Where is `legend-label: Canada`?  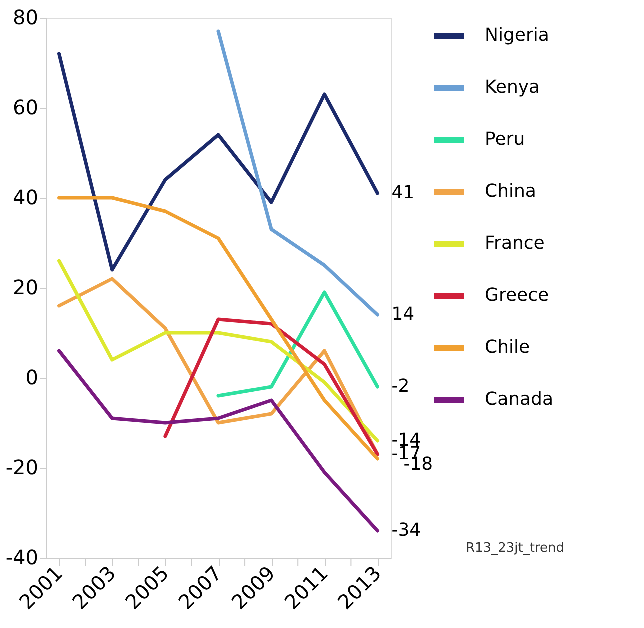 legend-label: Canada is located at coordinates (519, 399).